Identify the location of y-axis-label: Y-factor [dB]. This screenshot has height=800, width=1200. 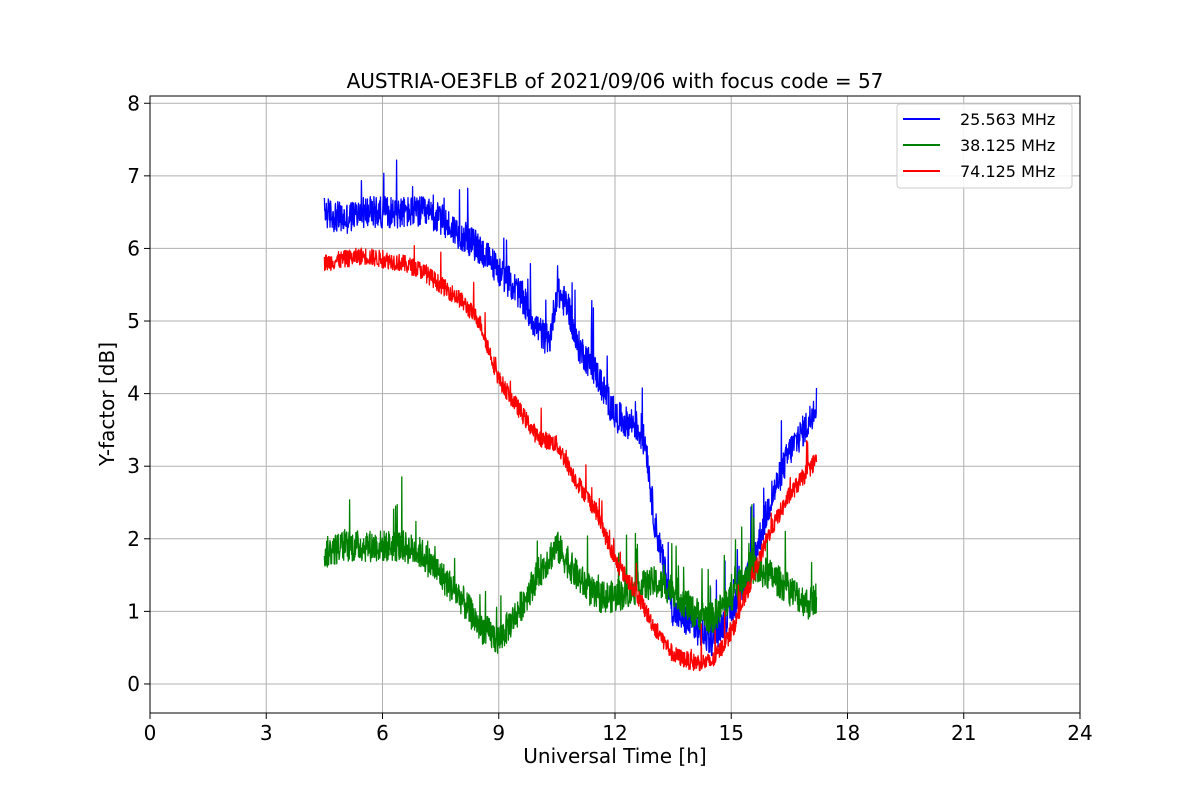
(107, 404).